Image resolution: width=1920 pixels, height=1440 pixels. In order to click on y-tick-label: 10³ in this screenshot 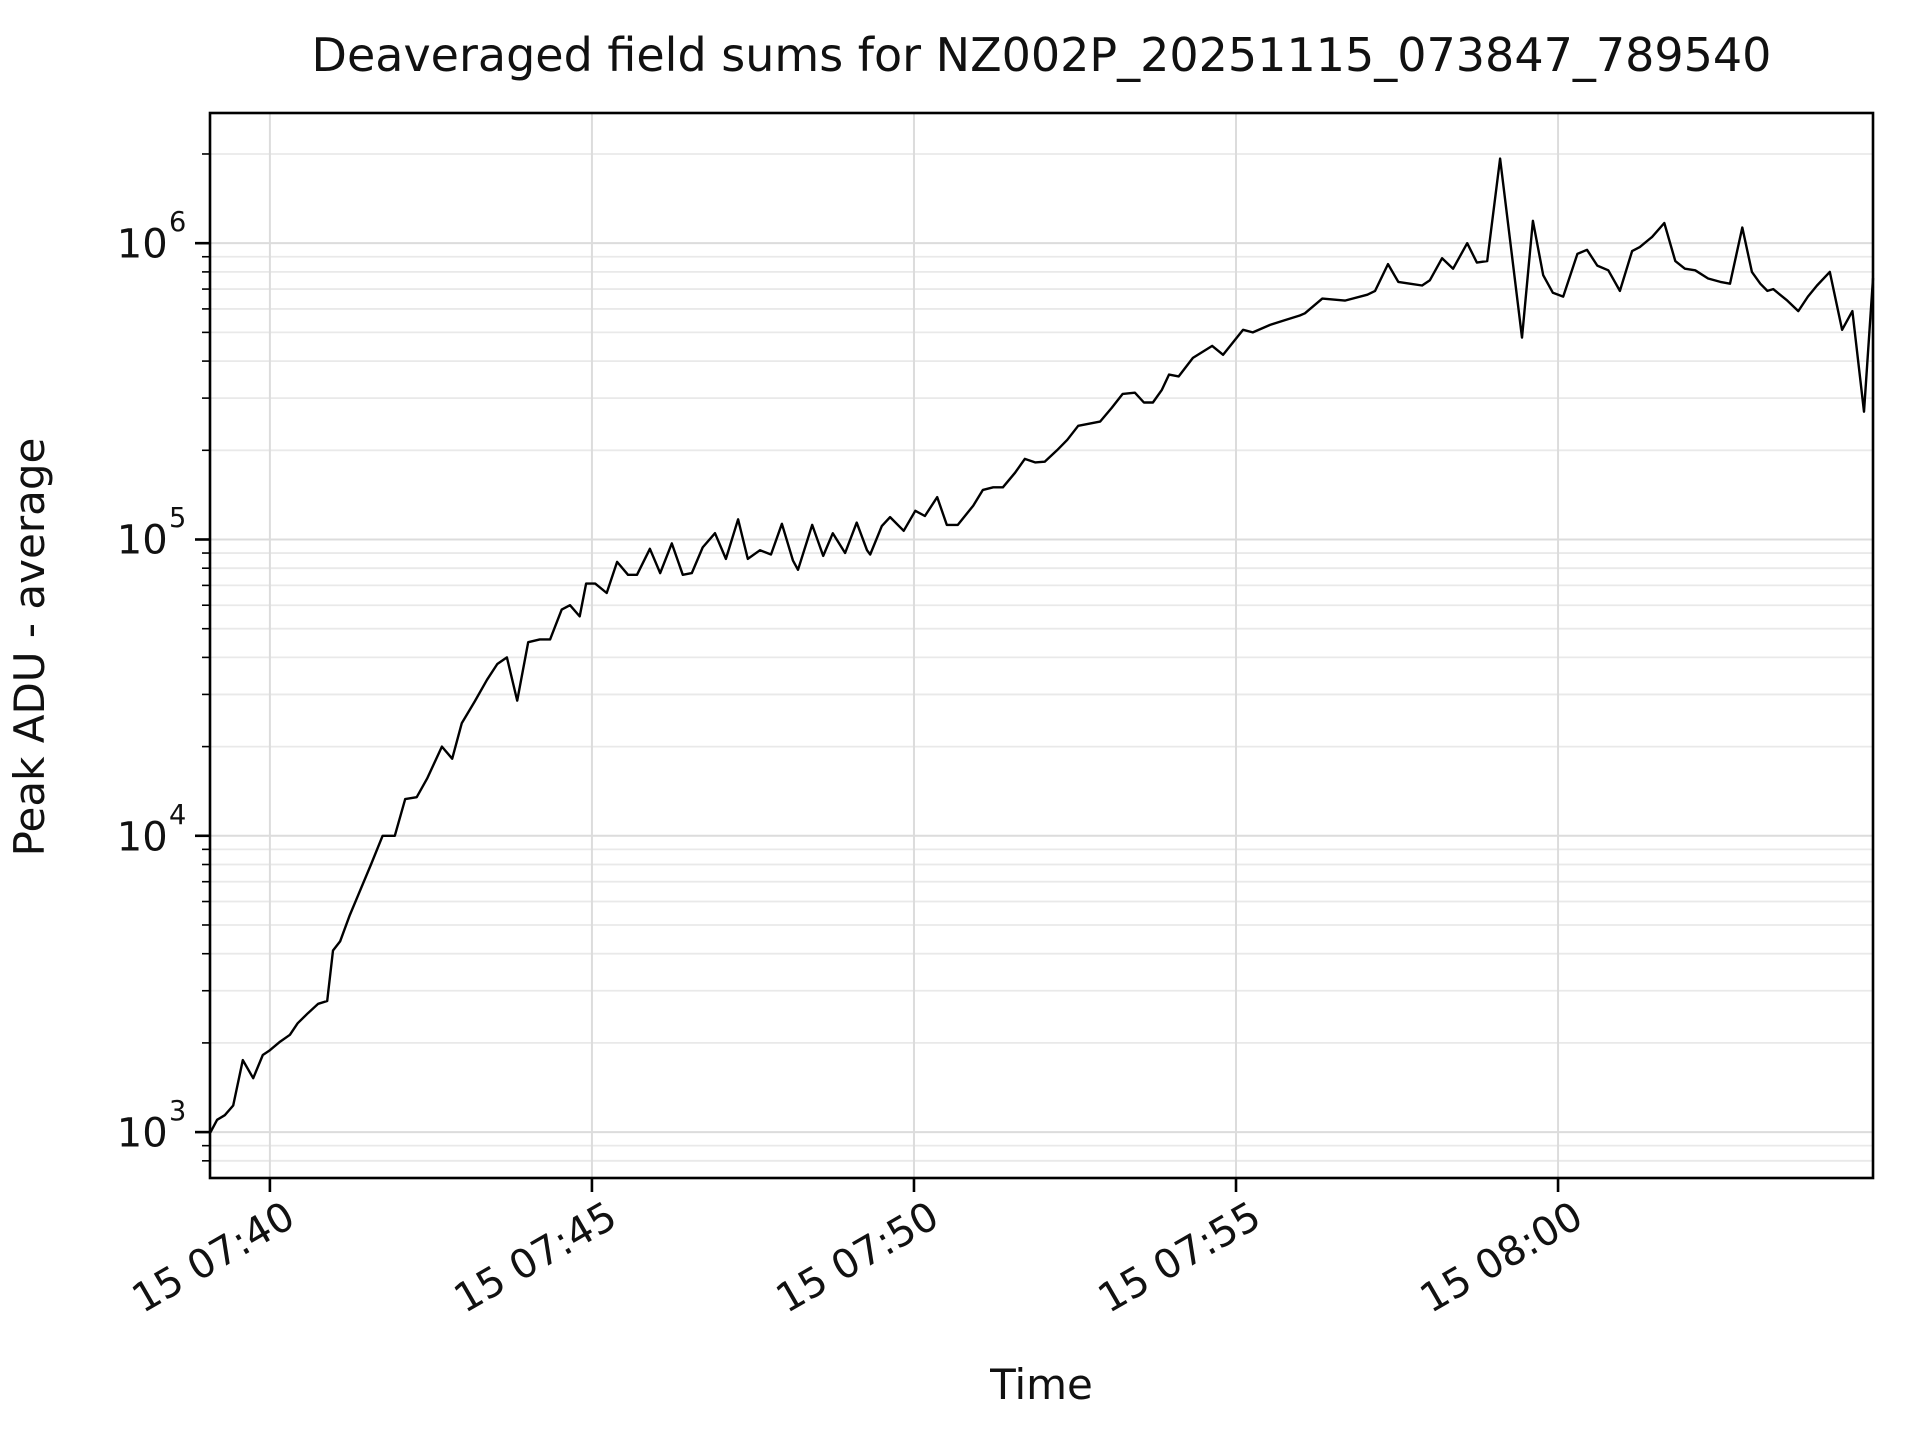, I will do `click(151, 1126)`.